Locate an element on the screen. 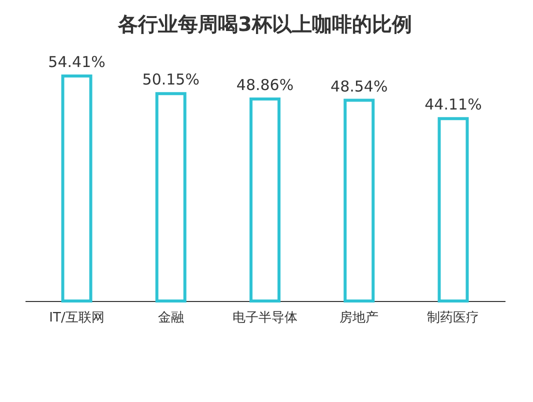  data-label: 48.86% is located at coordinates (265, 85).